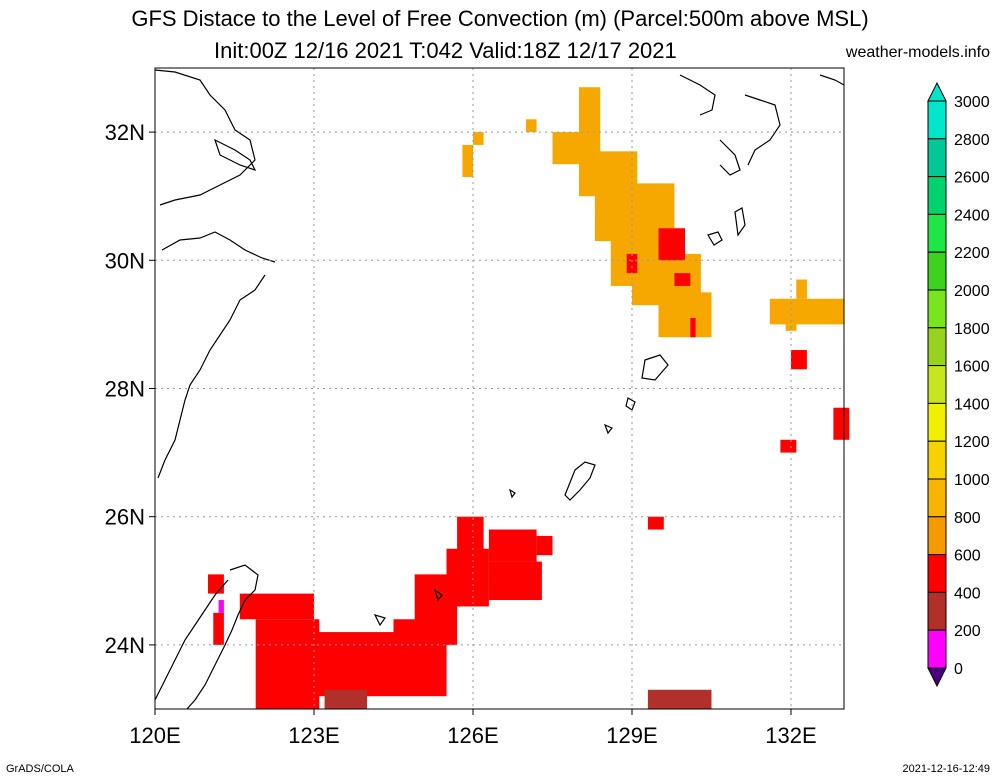 The image size is (1000, 779). What do you see at coordinates (472, 735) in the screenshot?
I see `x-tick-label: 126E` at bounding box center [472, 735].